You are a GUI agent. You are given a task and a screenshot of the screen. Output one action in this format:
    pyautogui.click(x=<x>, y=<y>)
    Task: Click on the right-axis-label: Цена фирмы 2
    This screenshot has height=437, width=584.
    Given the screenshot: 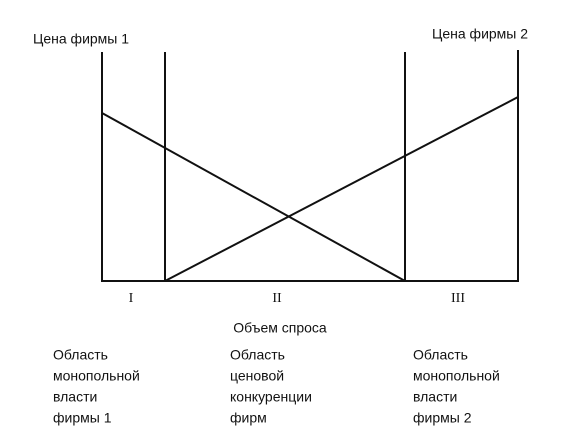 What is the action you would take?
    pyautogui.click(x=480, y=34)
    